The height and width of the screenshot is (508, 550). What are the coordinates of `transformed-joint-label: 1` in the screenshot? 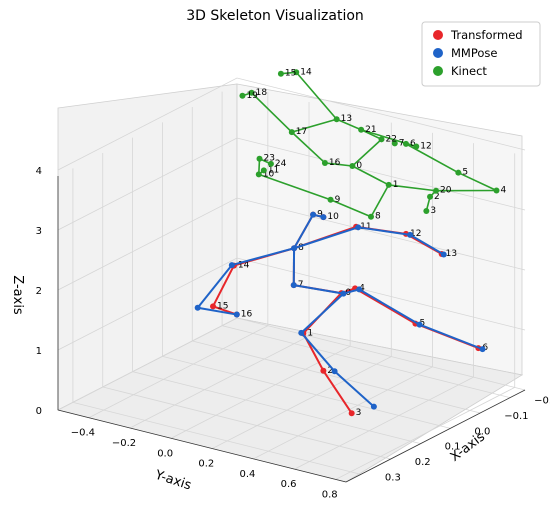 It's located at (310, 333).